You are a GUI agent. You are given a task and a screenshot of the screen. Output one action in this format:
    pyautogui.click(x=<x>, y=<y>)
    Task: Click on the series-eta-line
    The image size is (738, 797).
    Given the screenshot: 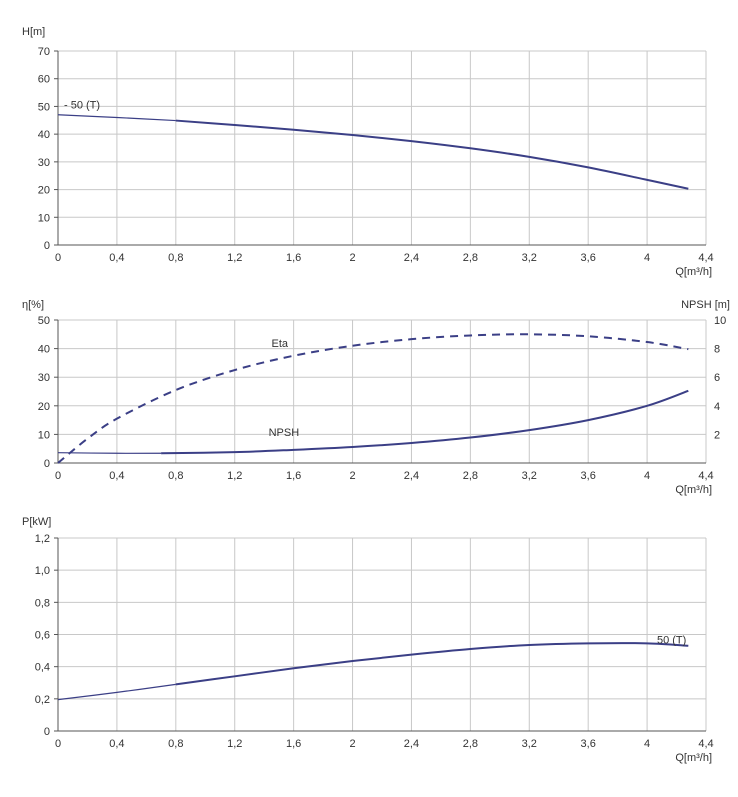 What is the action you would take?
    pyautogui.click(x=373, y=398)
    